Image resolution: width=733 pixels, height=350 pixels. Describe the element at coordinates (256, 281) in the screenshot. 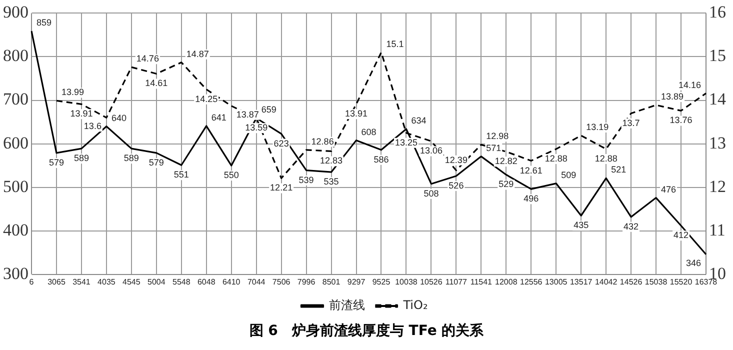

I see `x-tick-label: 7044` at that location.